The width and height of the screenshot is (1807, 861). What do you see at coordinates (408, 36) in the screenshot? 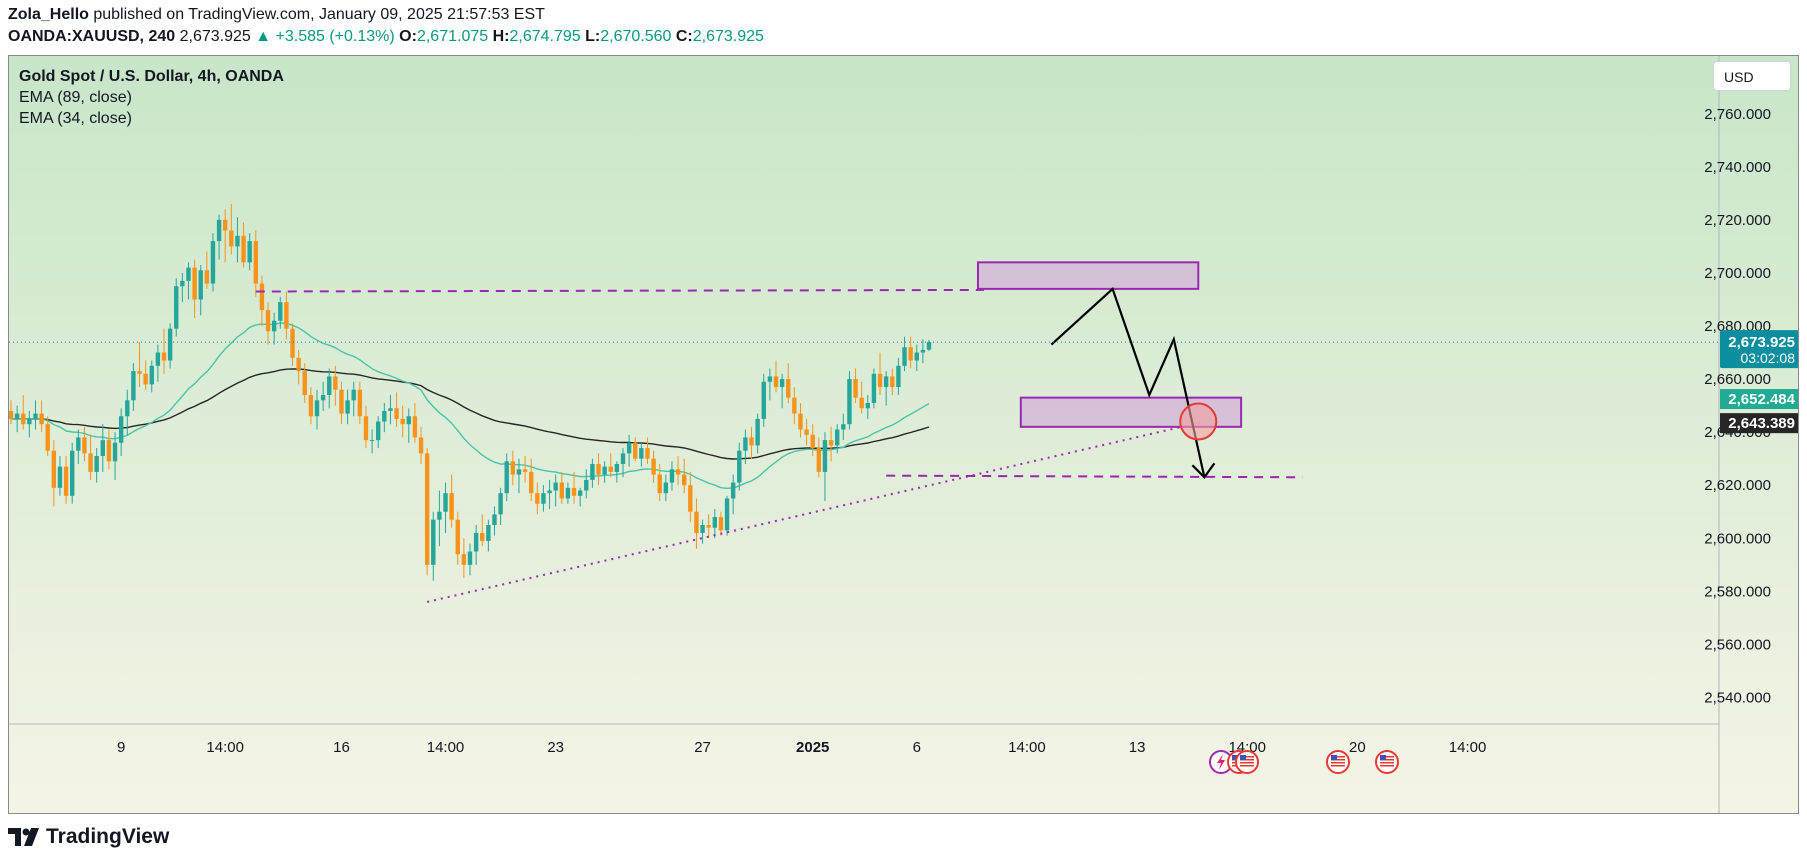
I see `open-label: O:` at bounding box center [408, 36].